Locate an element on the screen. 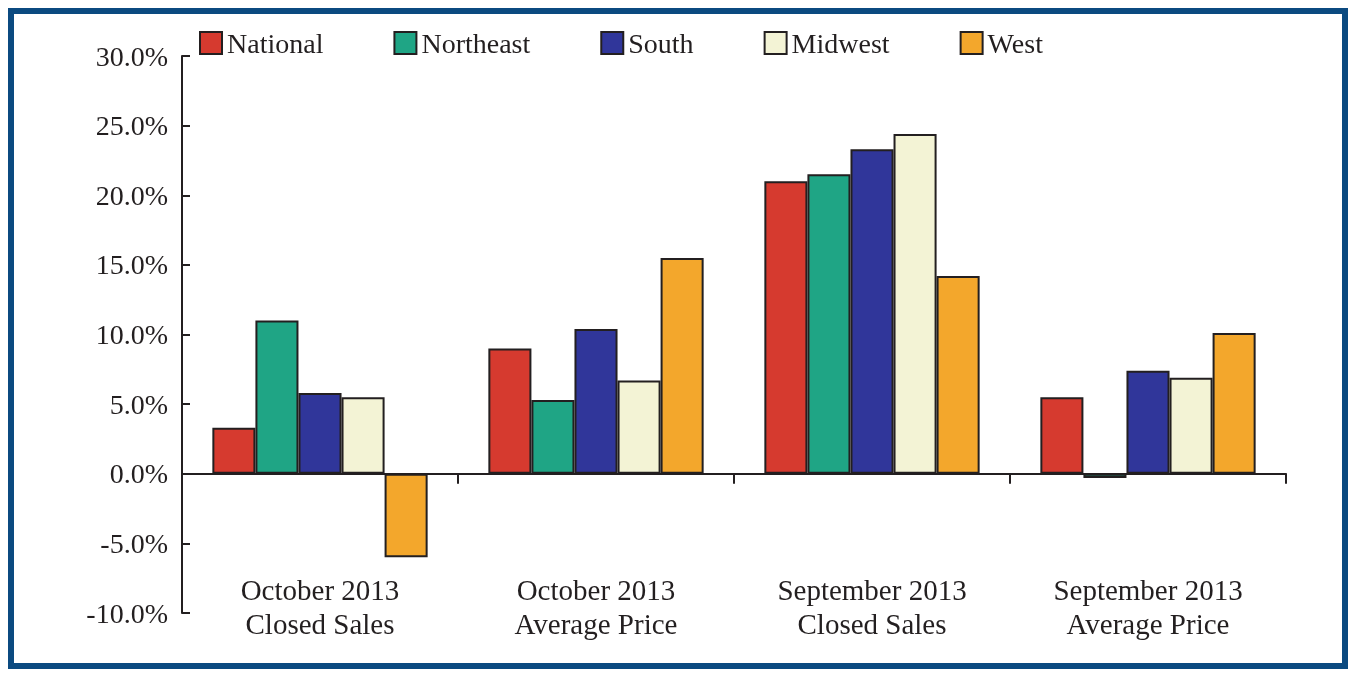 The height and width of the screenshot is (677, 1356). y-tick-label: 30.0% is located at coordinates (131, 56).